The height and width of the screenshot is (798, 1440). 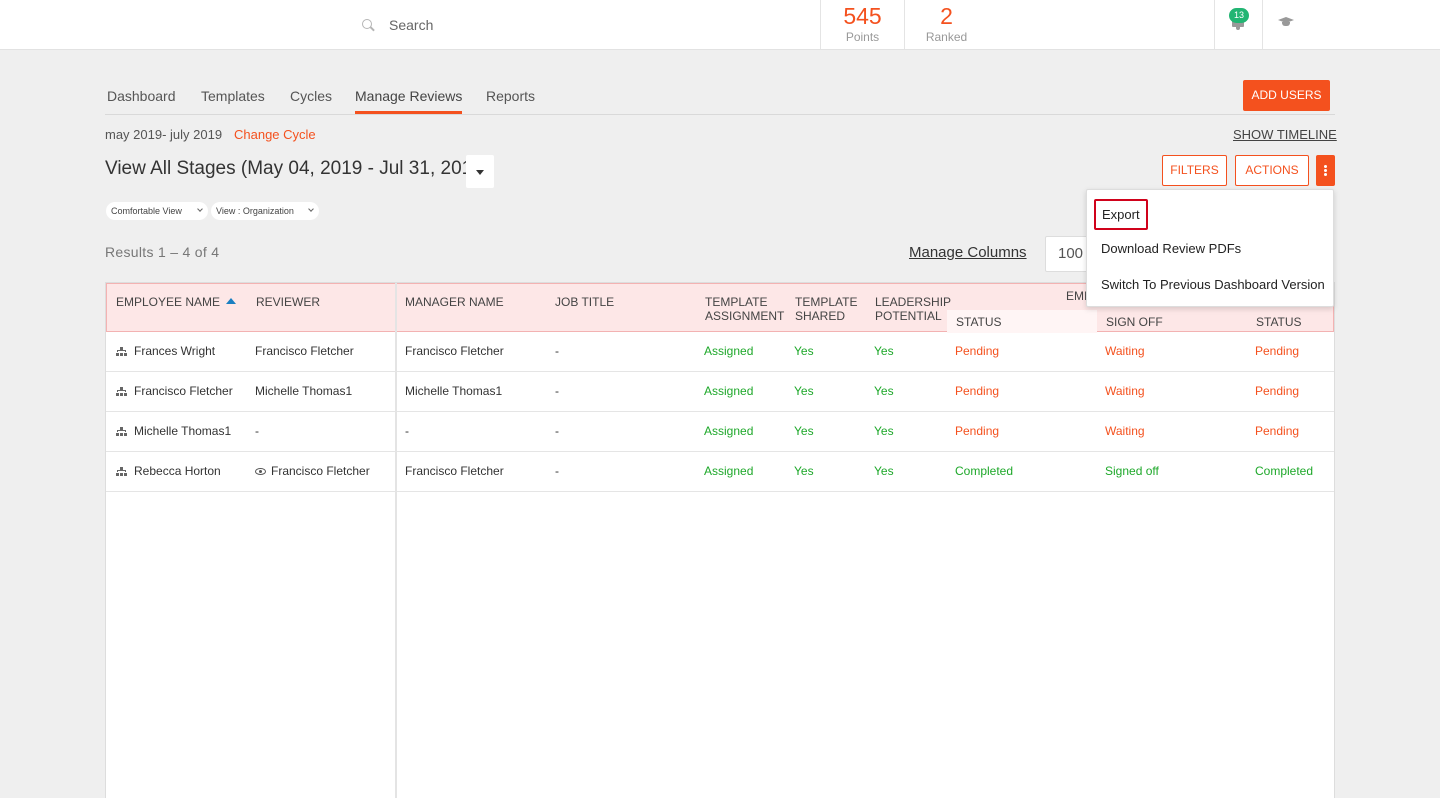 What do you see at coordinates (1286, 95) in the screenshot?
I see `add-users-button: ADD USERS` at bounding box center [1286, 95].